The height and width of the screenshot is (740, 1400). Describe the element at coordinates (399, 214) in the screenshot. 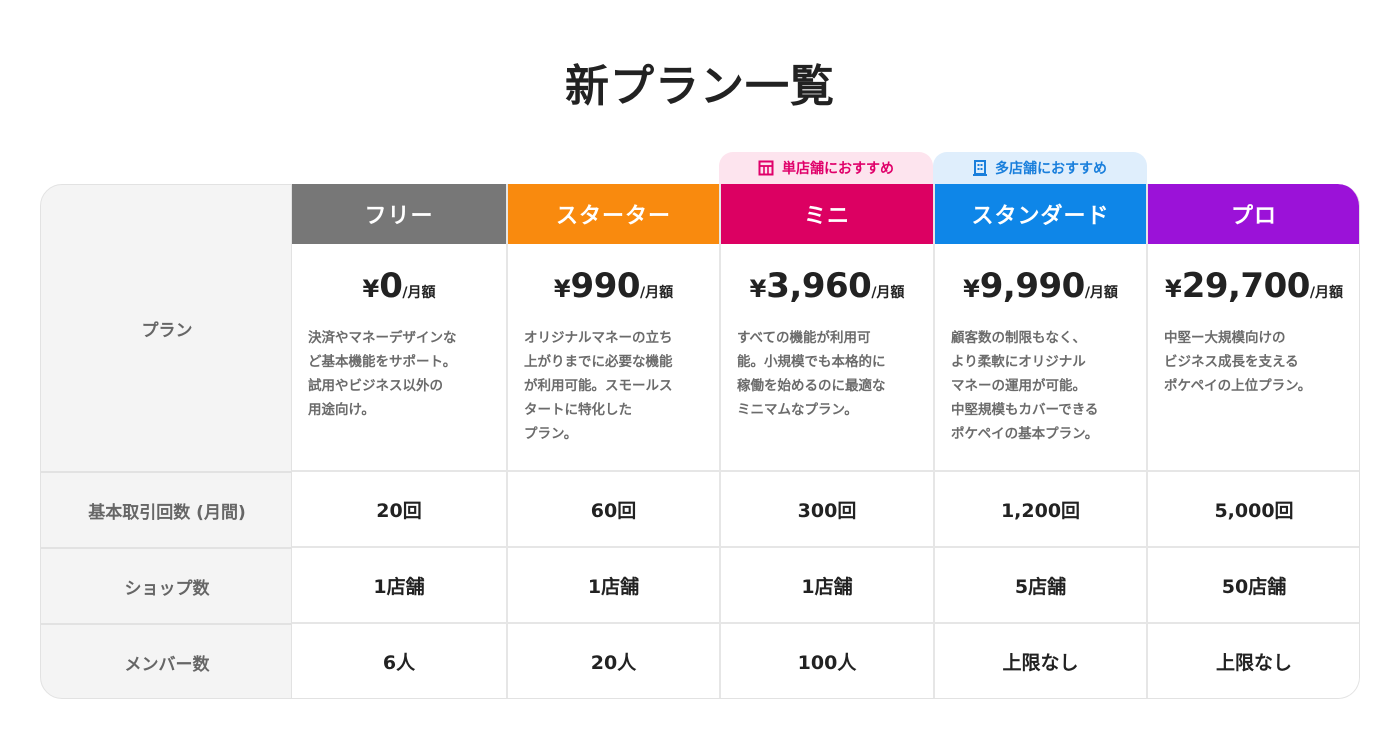

I see `plan-header-free: フリー` at that location.